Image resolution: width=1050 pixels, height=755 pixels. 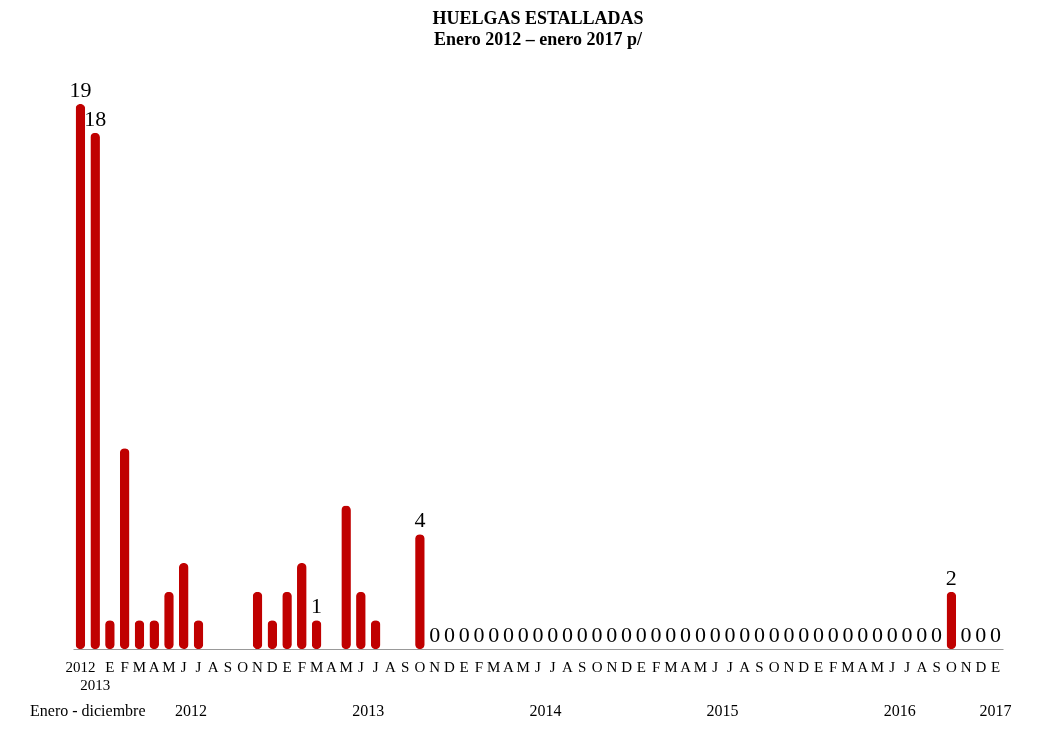 I want to click on data-label: 2, so click(x=951, y=577).